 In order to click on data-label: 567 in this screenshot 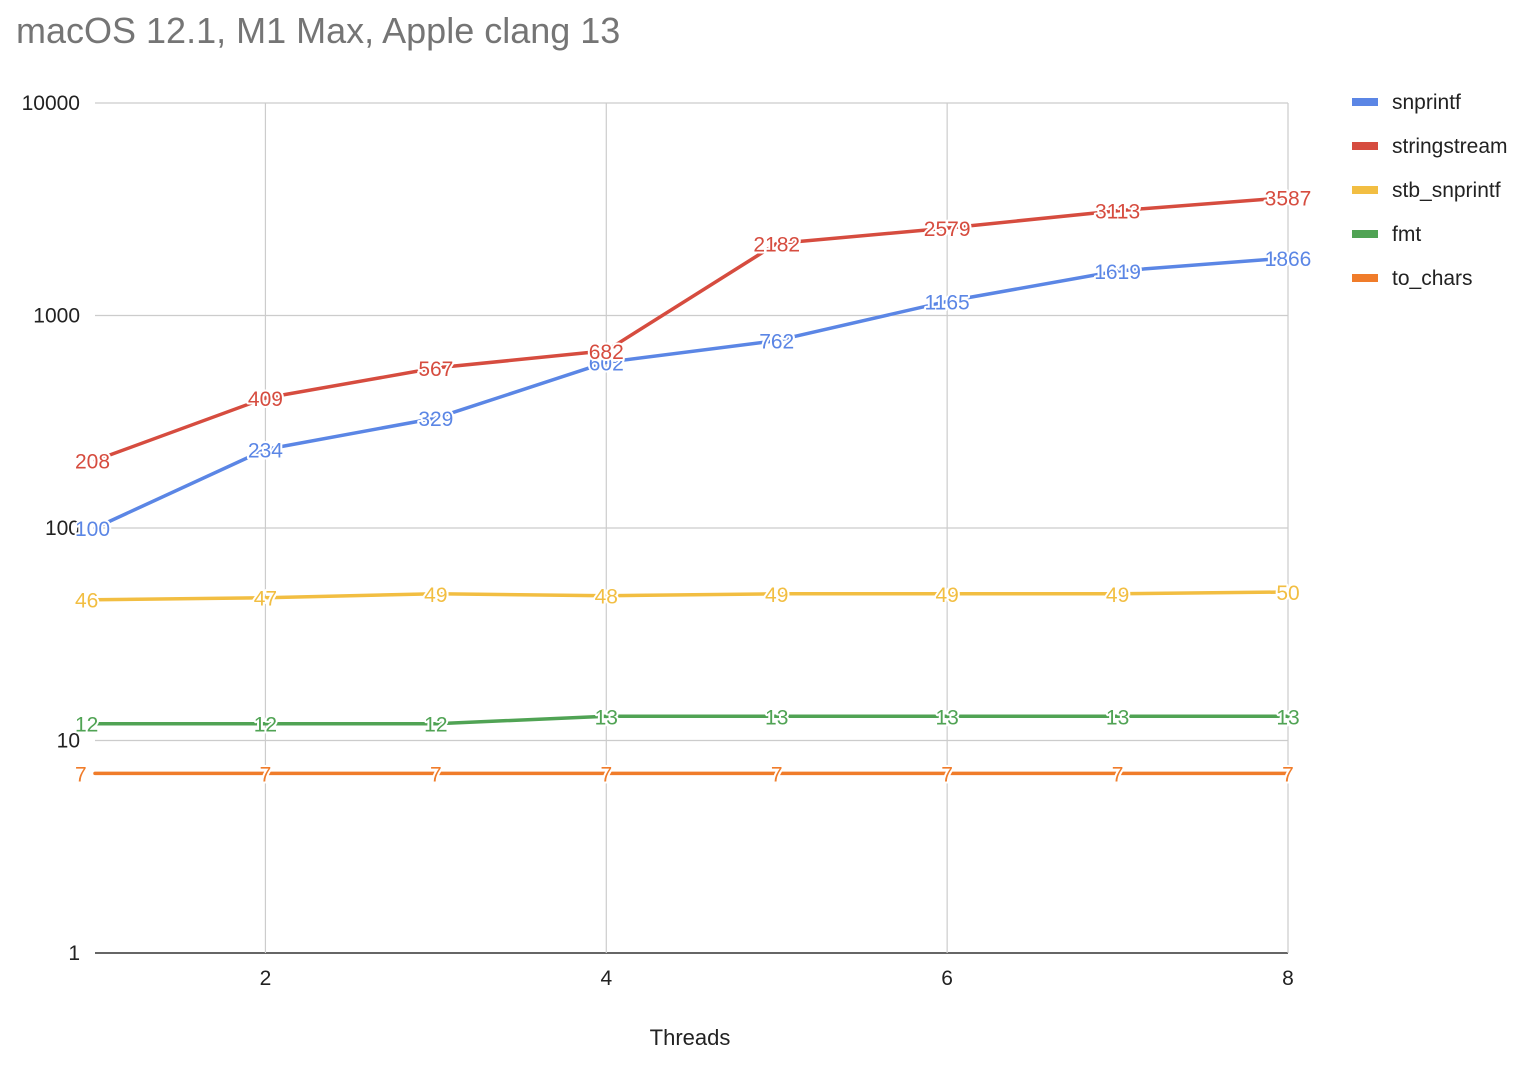, I will do `click(435, 369)`.